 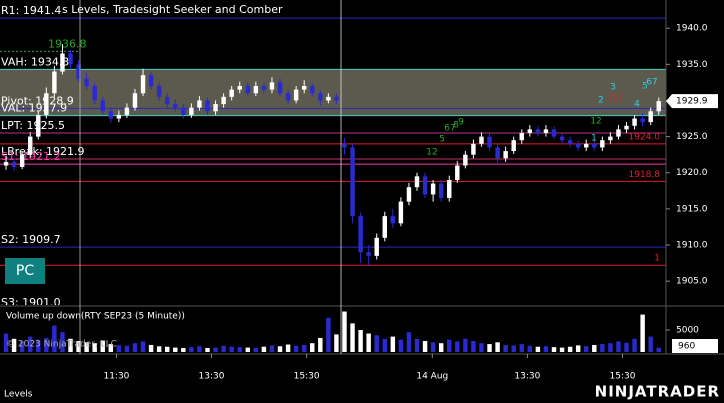 What do you see at coordinates (67, 43) in the screenshot?
I see `level-label: 1936.8` at bounding box center [67, 43].